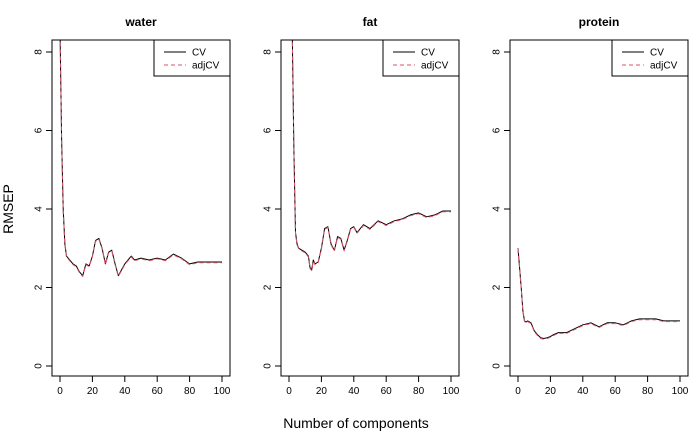 The image size is (700, 432). I want to click on y-axis-label: RMSEP, so click(8, 209).